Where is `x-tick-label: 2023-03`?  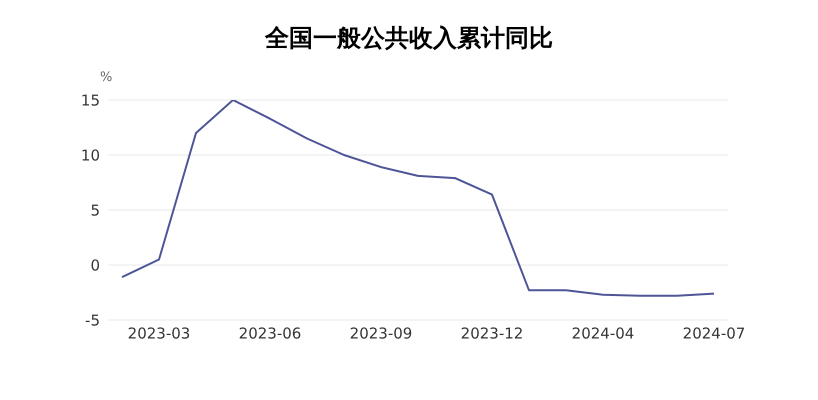 x-tick-label: 2023-03 is located at coordinates (159, 333).